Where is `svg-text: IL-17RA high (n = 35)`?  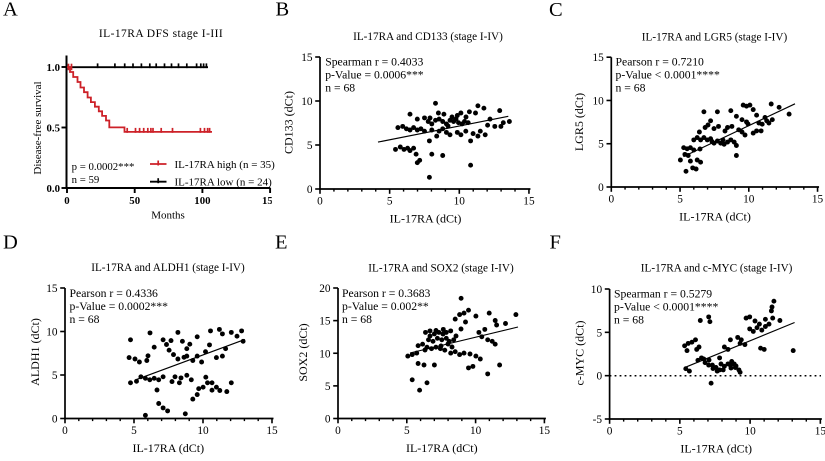
svg-text: IL-17RA high (n = 35) is located at coordinates (225, 165).